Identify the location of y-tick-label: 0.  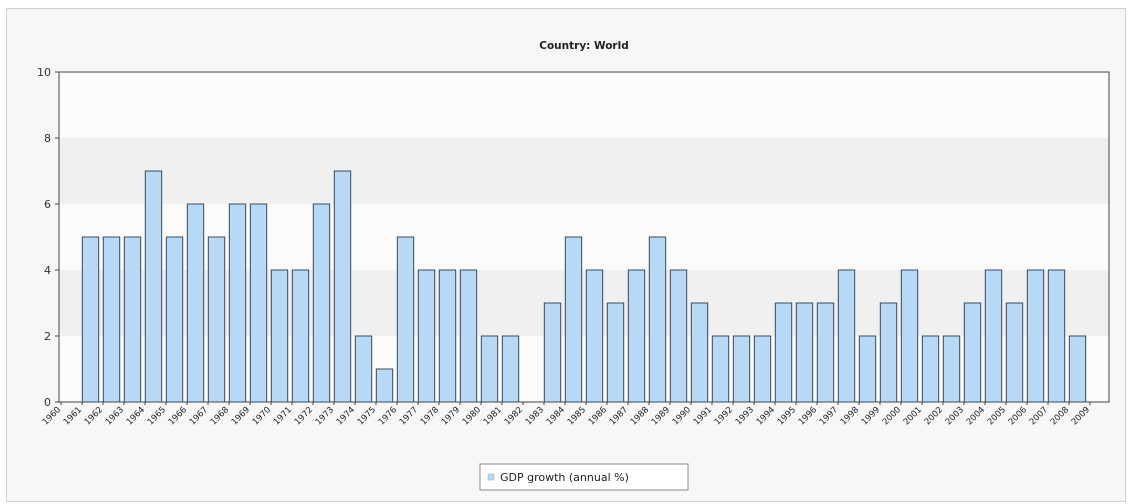
(47, 402).